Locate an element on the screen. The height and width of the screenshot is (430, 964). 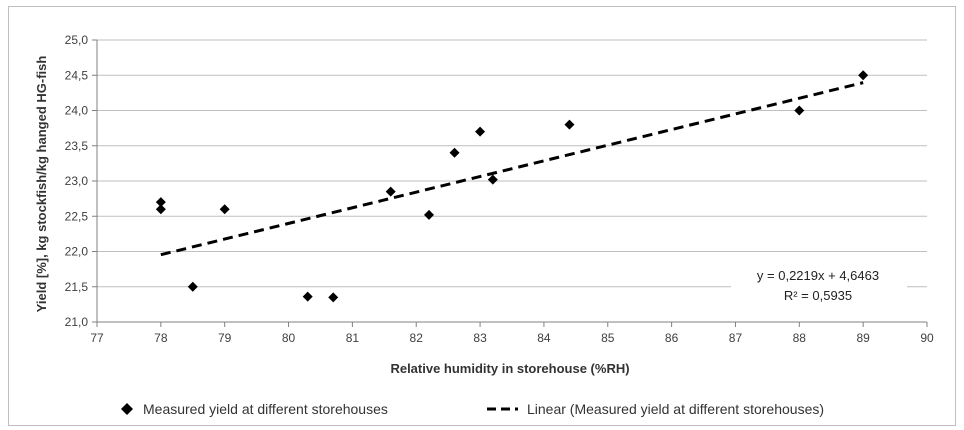
x-axis-title: Relative humidity in storehouse (%RH) is located at coordinates (509, 368).